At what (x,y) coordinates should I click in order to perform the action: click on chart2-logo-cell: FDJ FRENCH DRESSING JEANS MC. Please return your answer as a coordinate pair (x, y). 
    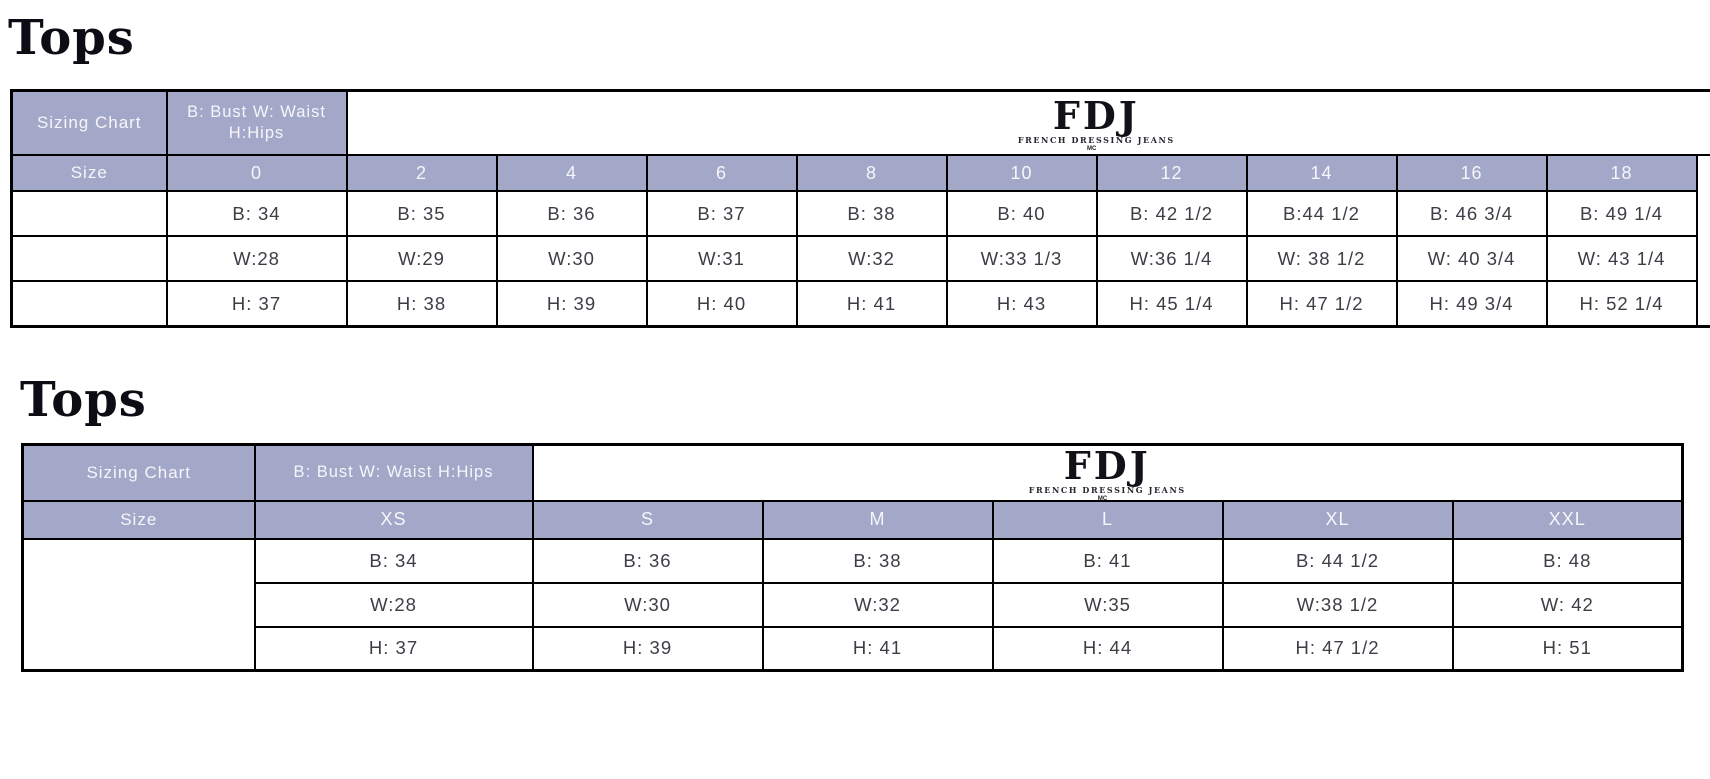
    Looking at the image, I should click on (1108, 472).